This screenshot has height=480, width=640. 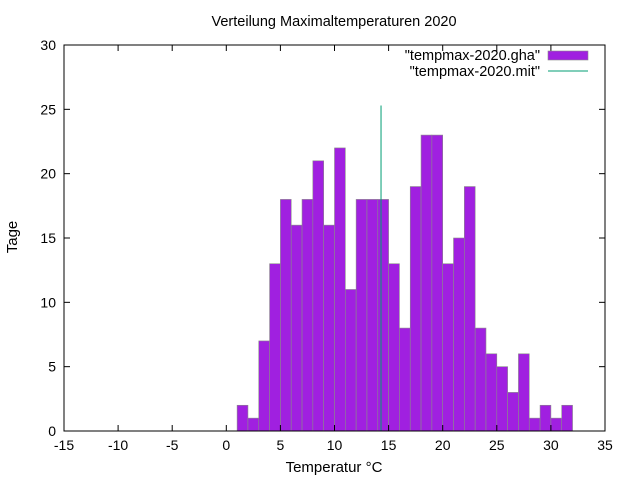 I want to click on x-tick-label: 30, so click(x=551, y=445).